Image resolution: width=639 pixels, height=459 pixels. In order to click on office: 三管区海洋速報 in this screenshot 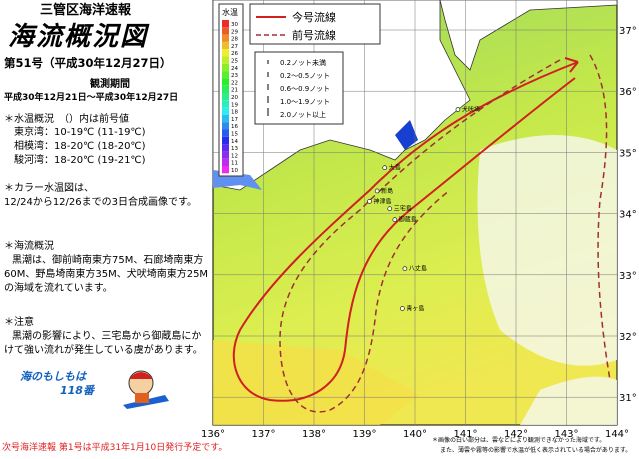, I will do `click(86, 10)`.